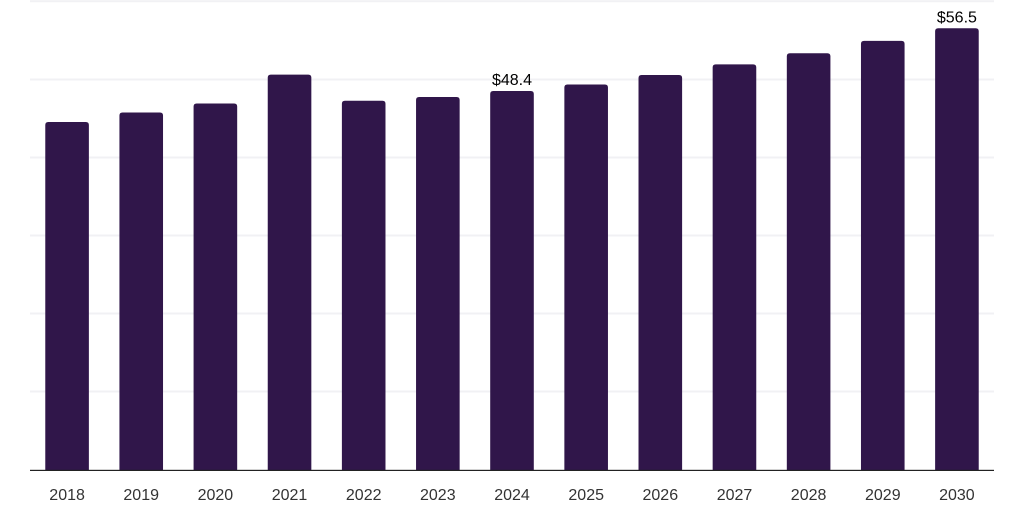 This screenshot has height=512, width=1024. Describe the element at coordinates (438, 495) in the screenshot. I see `svg-text: 2023` at that location.